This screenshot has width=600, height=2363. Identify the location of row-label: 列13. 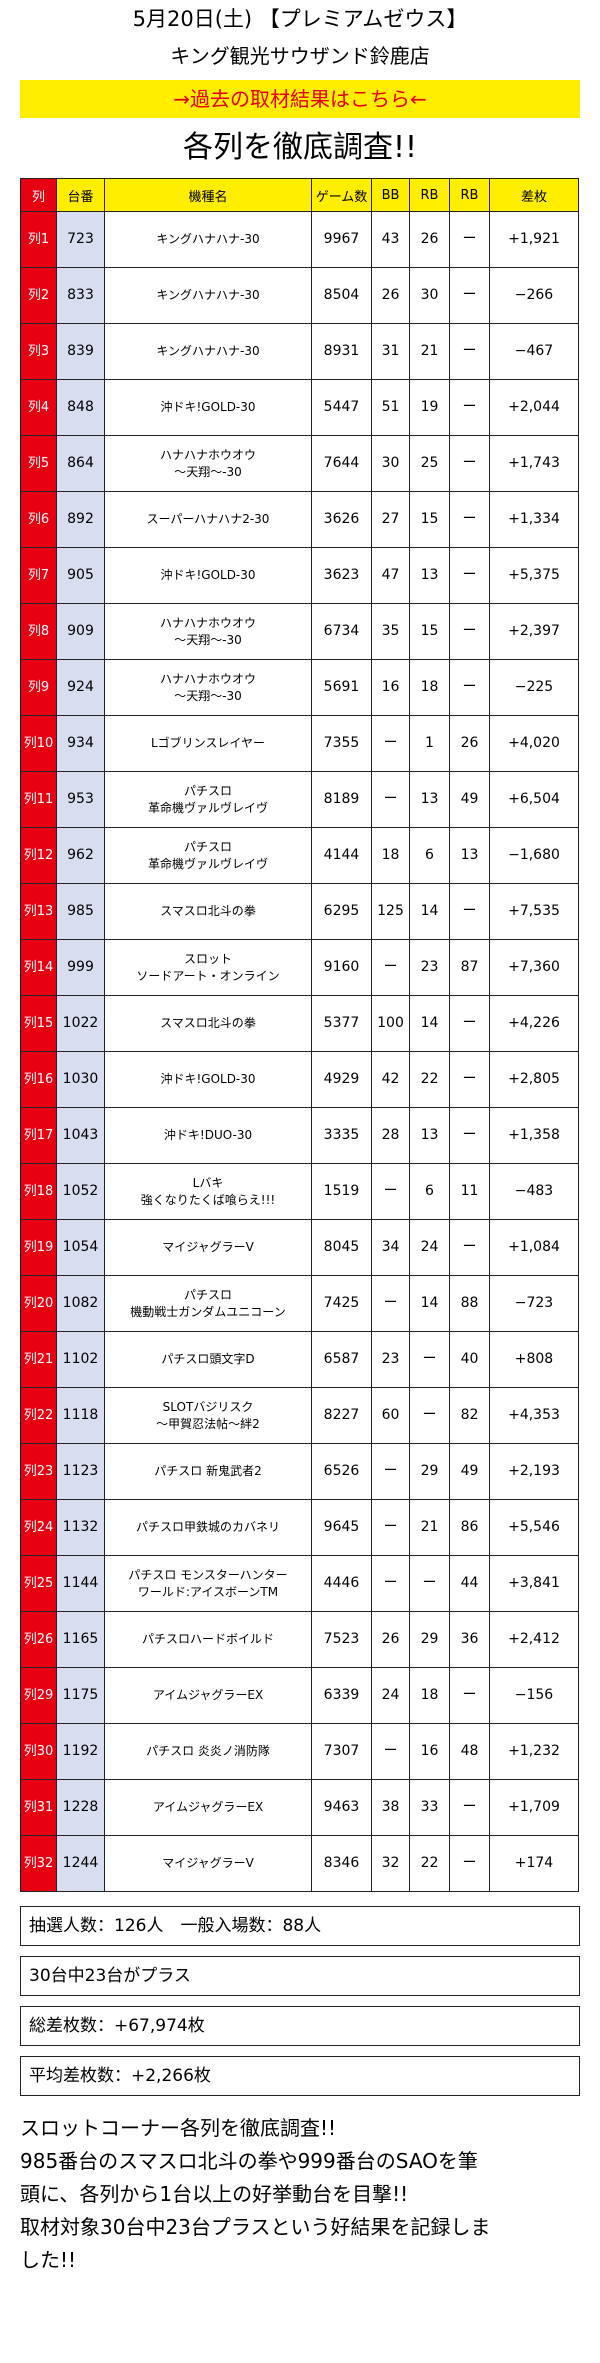
(38, 911).